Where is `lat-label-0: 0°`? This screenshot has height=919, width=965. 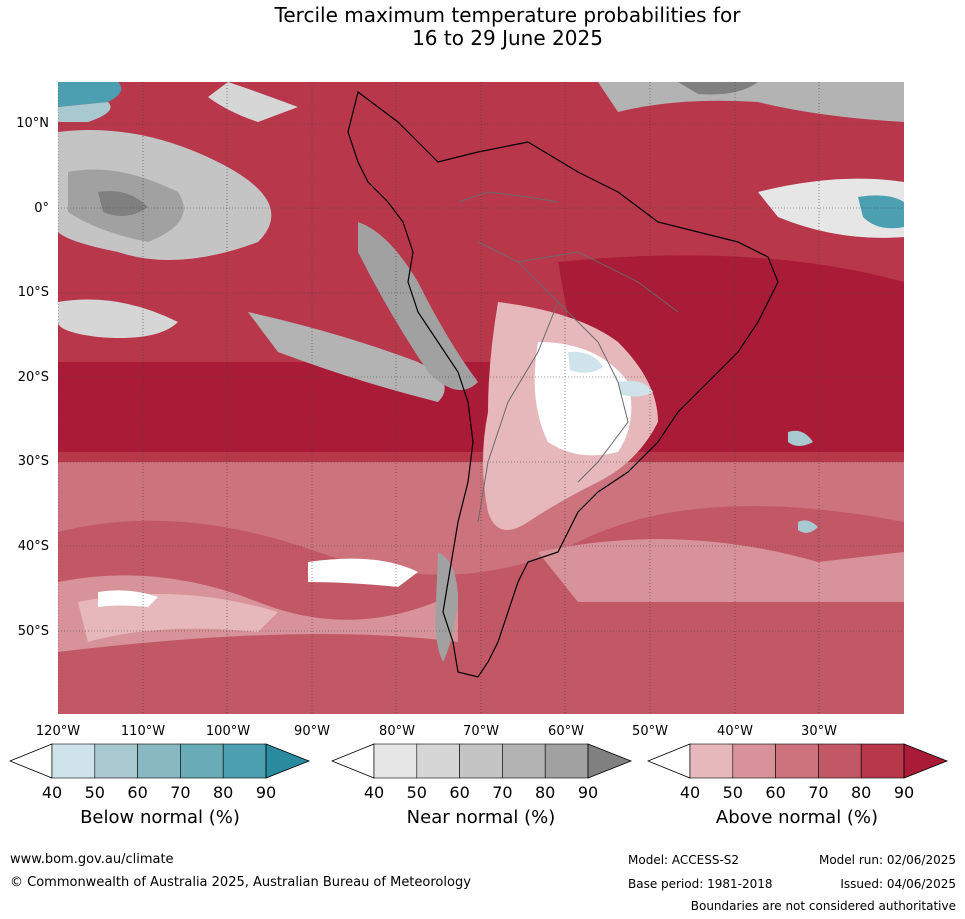
lat-label-0: 0° is located at coordinates (41, 208).